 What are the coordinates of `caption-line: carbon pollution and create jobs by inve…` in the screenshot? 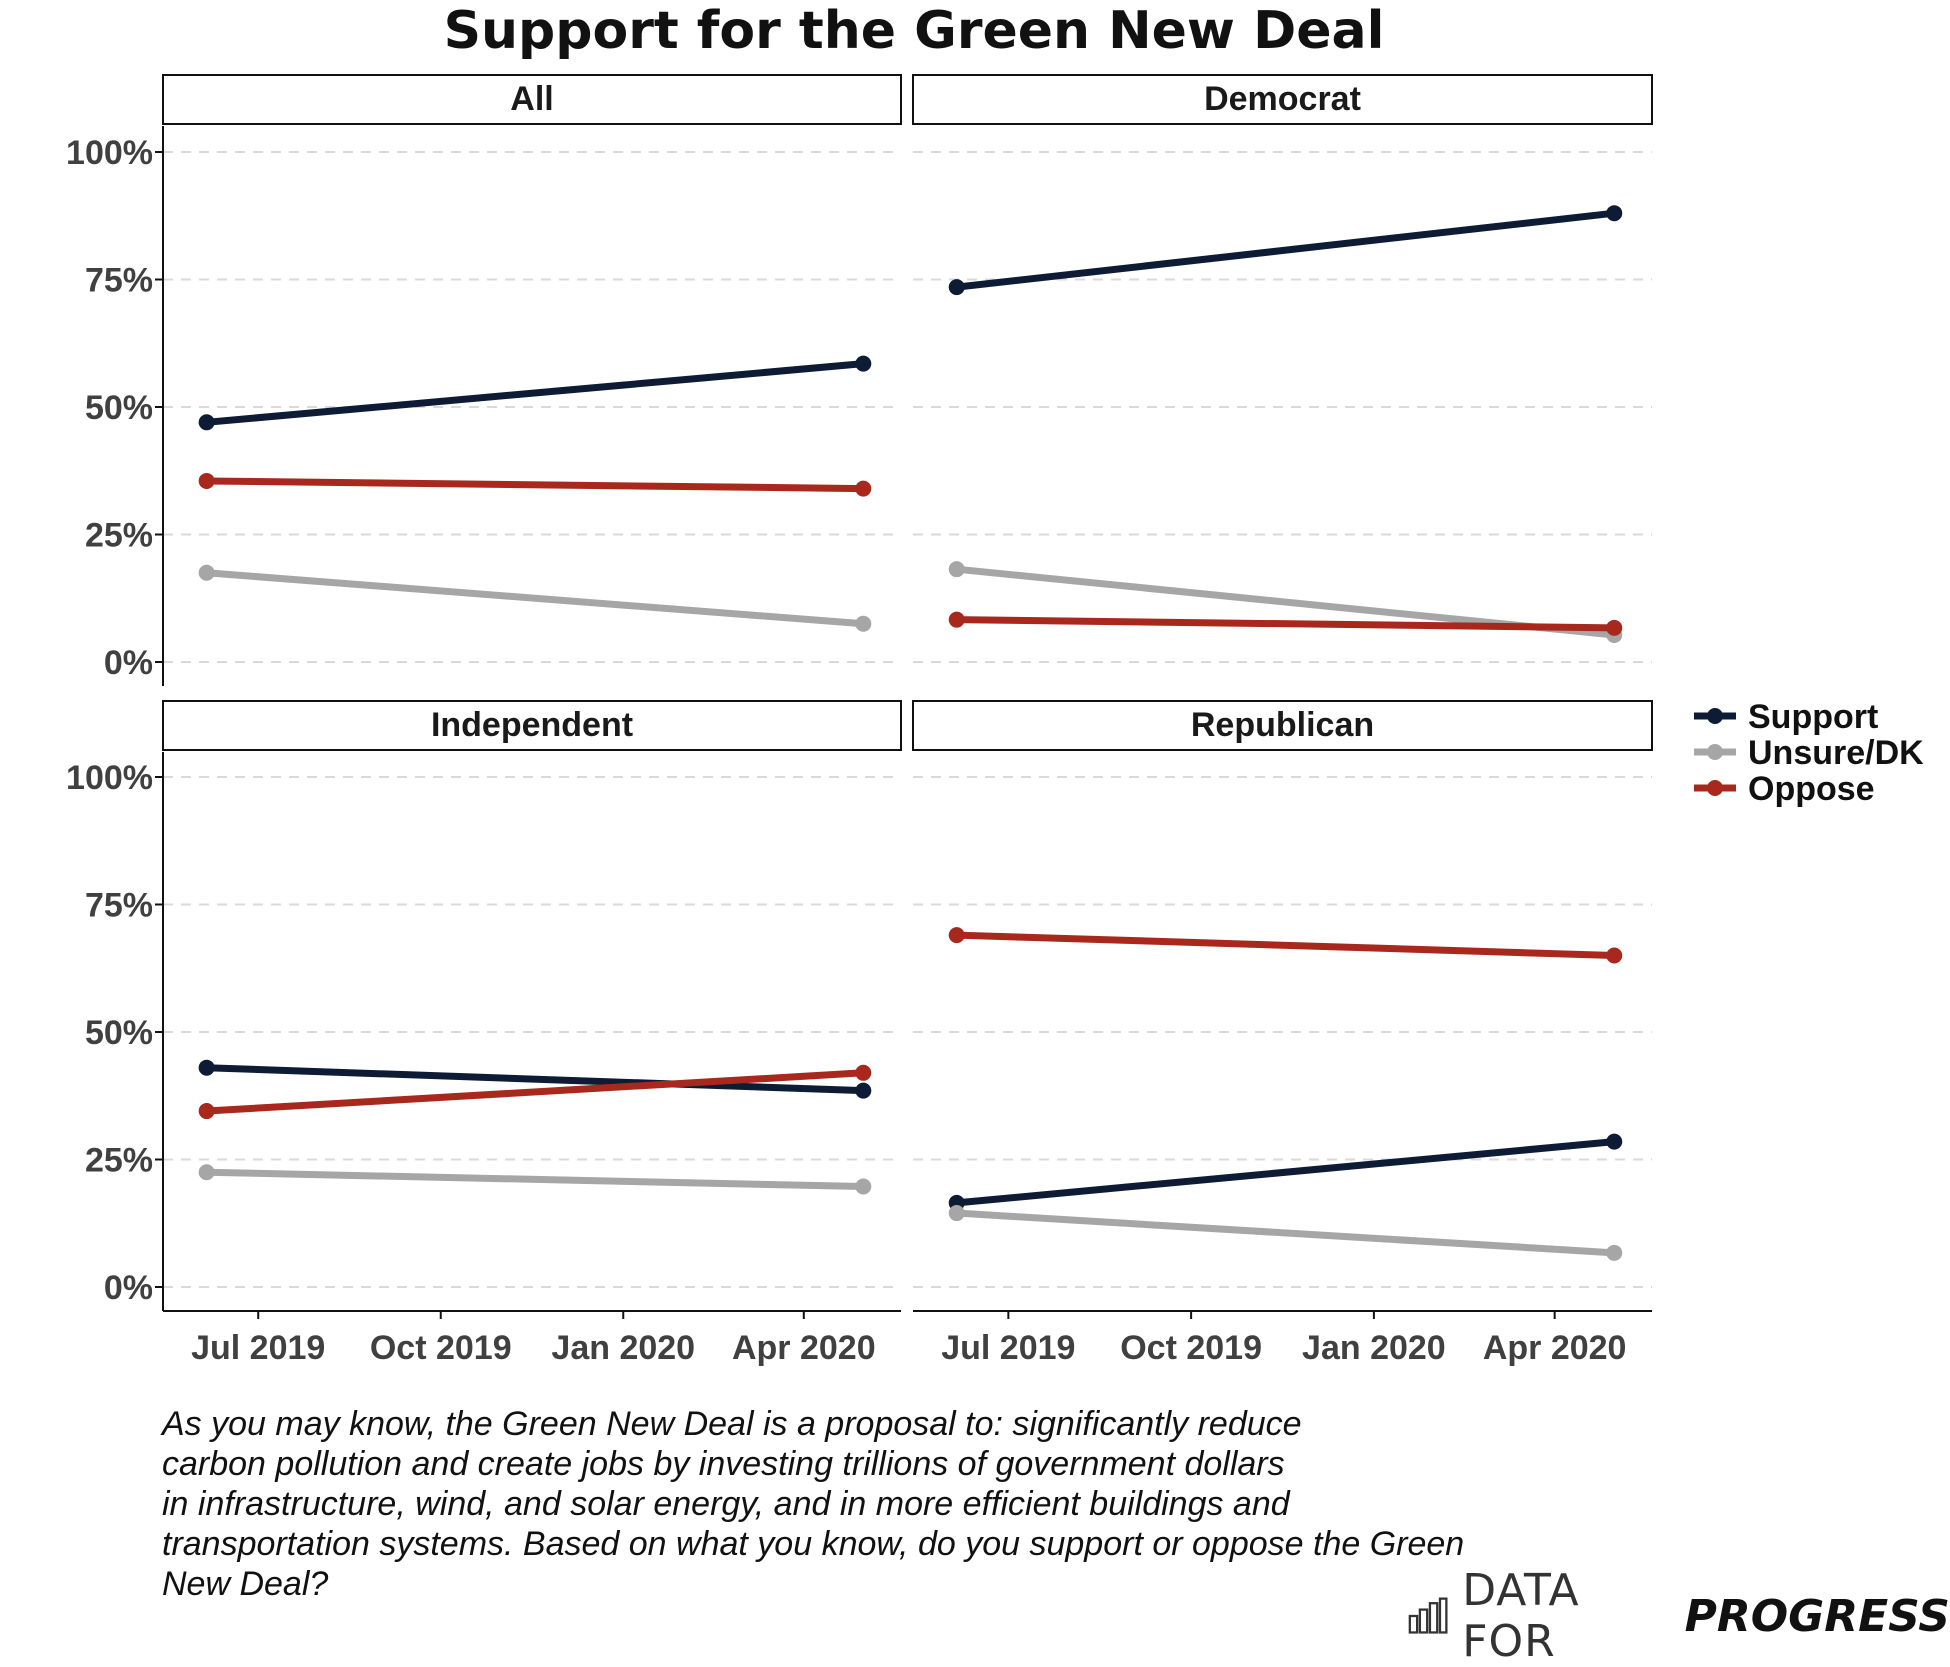 It's located at (723, 1464).